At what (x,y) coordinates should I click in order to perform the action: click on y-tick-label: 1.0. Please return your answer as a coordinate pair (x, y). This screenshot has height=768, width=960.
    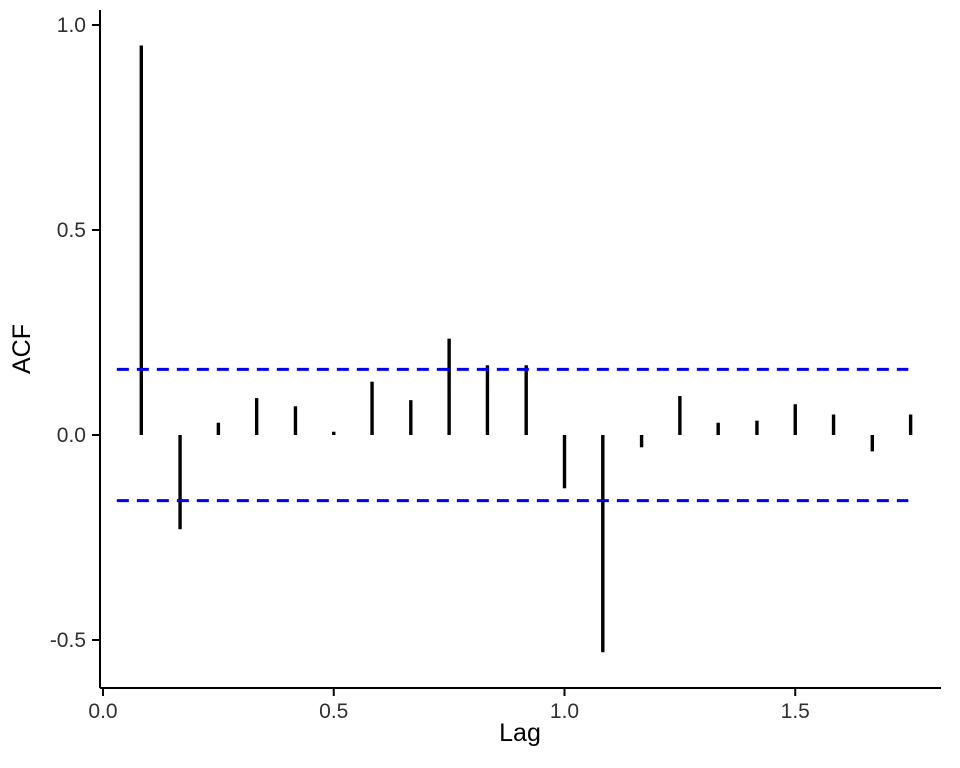
    Looking at the image, I should click on (71, 25).